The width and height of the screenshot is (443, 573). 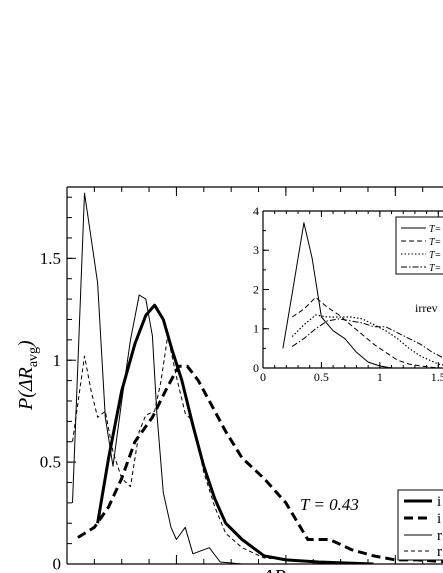 I want to click on inset-ytick-label: 4, so click(x=256, y=211).